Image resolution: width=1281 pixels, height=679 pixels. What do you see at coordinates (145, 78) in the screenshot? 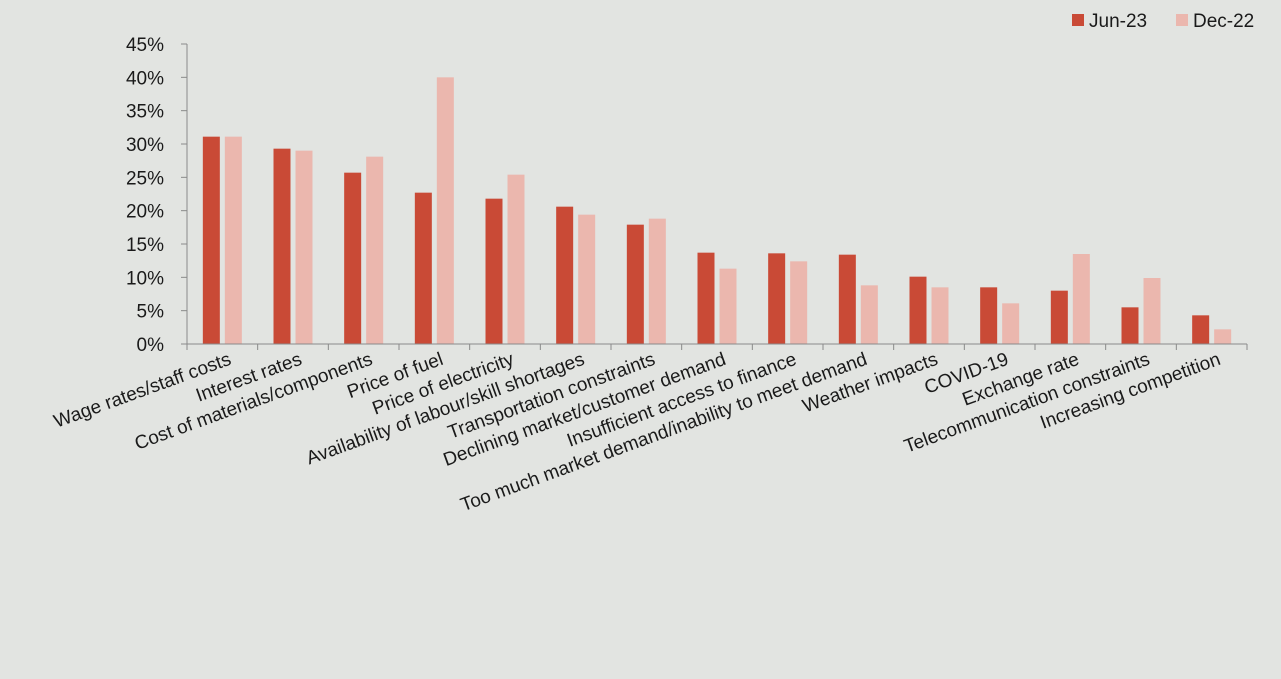
I see `y-tick-label: 40%` at bounding box center [145, 78].